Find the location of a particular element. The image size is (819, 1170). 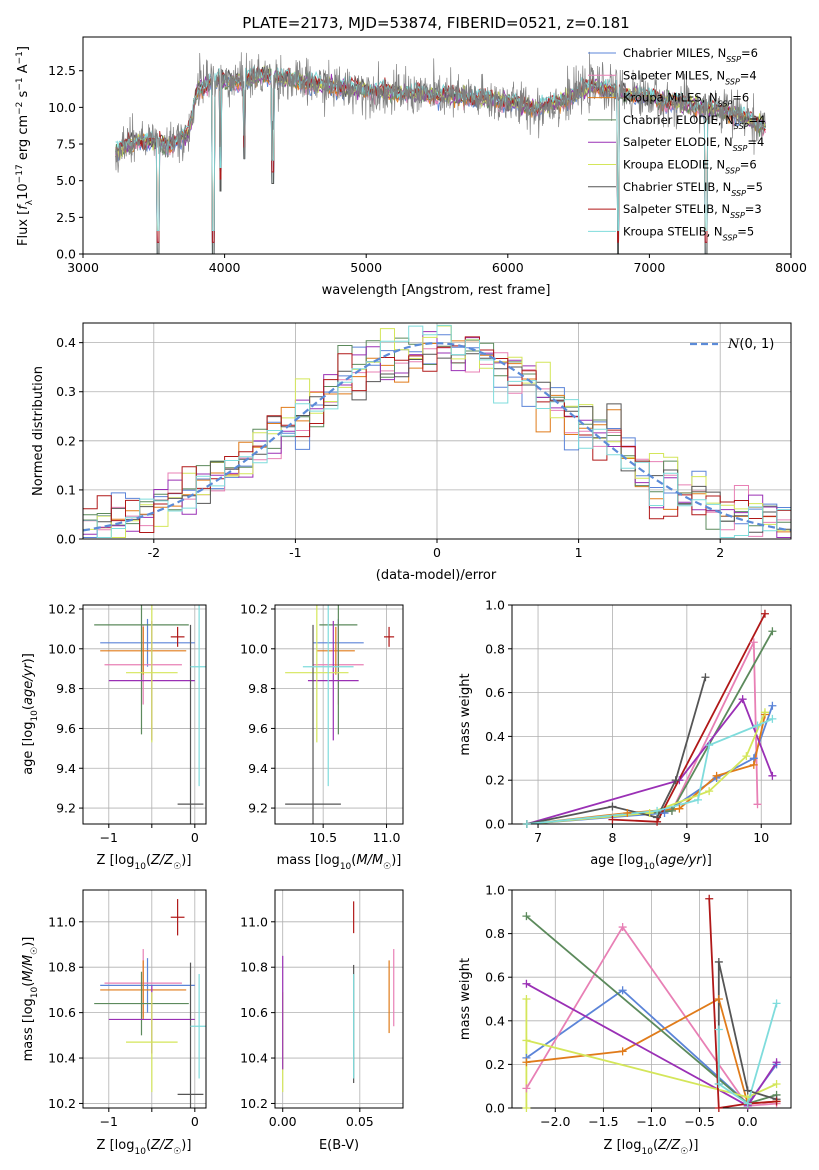

legend-entry-normal: N(0, 1) is located at coordinates (750, 344).